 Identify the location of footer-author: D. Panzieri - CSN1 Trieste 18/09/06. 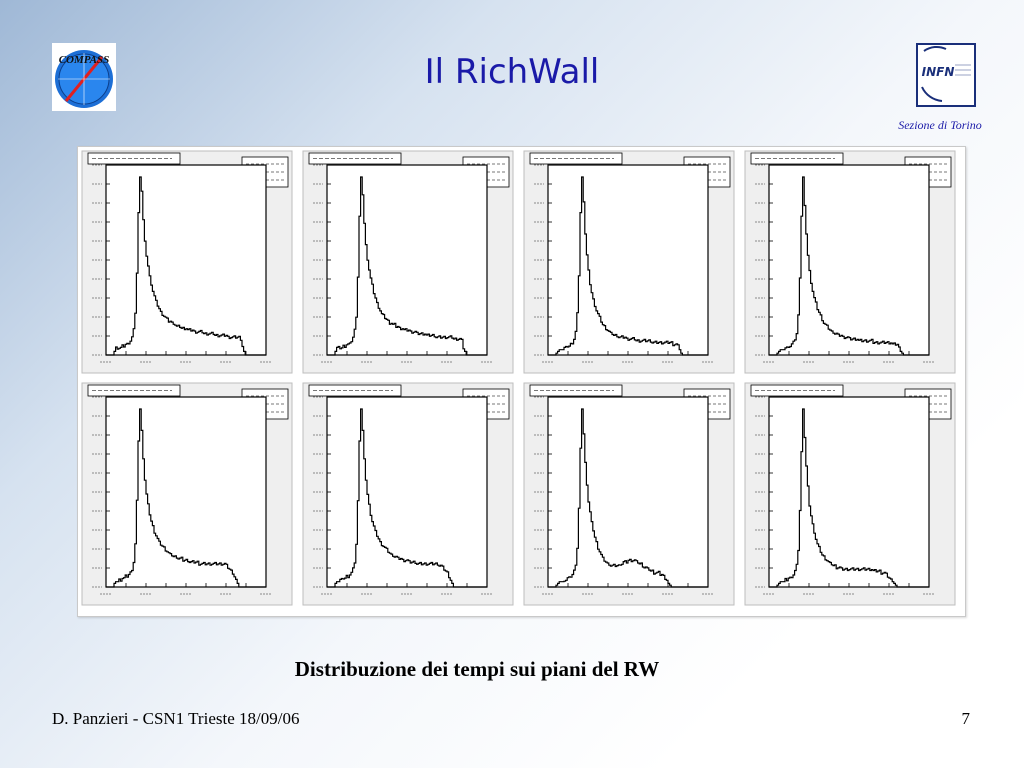
(176, 718).